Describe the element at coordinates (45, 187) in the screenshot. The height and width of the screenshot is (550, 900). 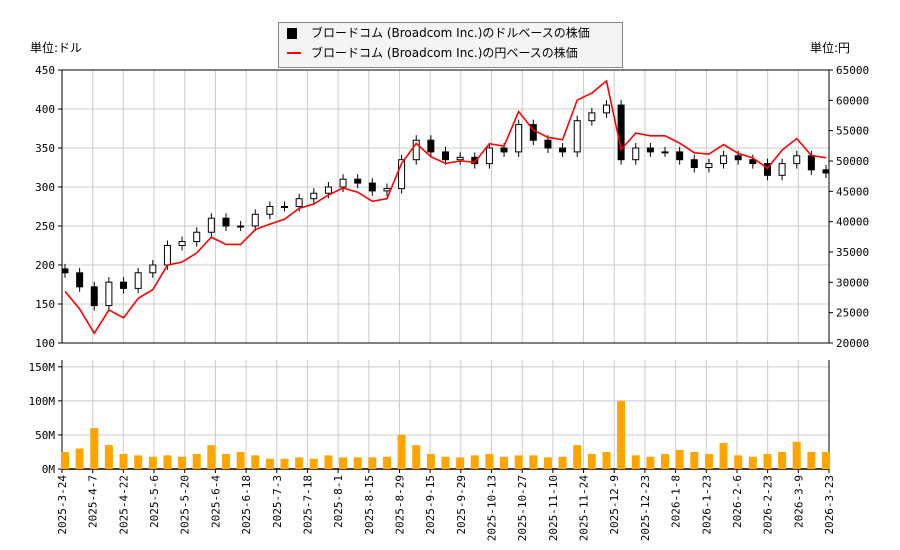
I see `y-tick-label-usd: 300` at that location.